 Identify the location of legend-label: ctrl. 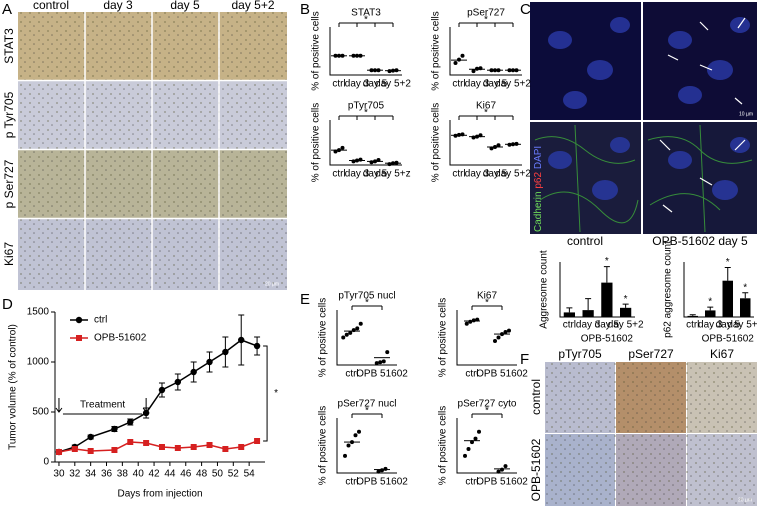
(100, 320).